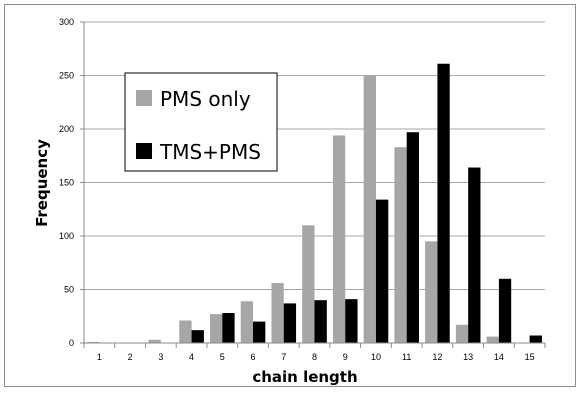 This screenshot has height=393, width=582. Describe the element at coordinates (144, 151) in the screenshot. I see `legend-swatch-tms-pms` at that location.